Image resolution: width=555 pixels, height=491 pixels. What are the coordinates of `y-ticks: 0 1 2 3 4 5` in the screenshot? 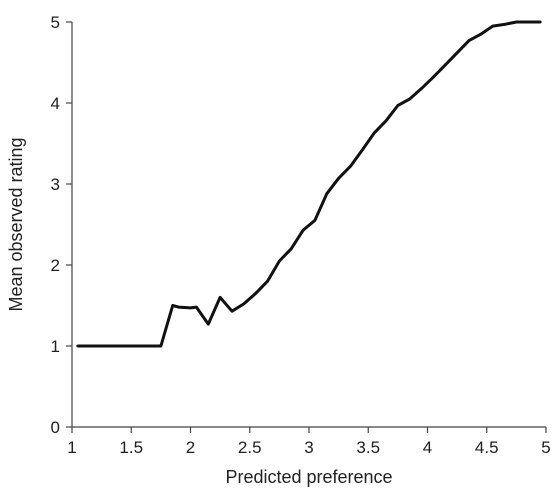 It's located at (61, 225).